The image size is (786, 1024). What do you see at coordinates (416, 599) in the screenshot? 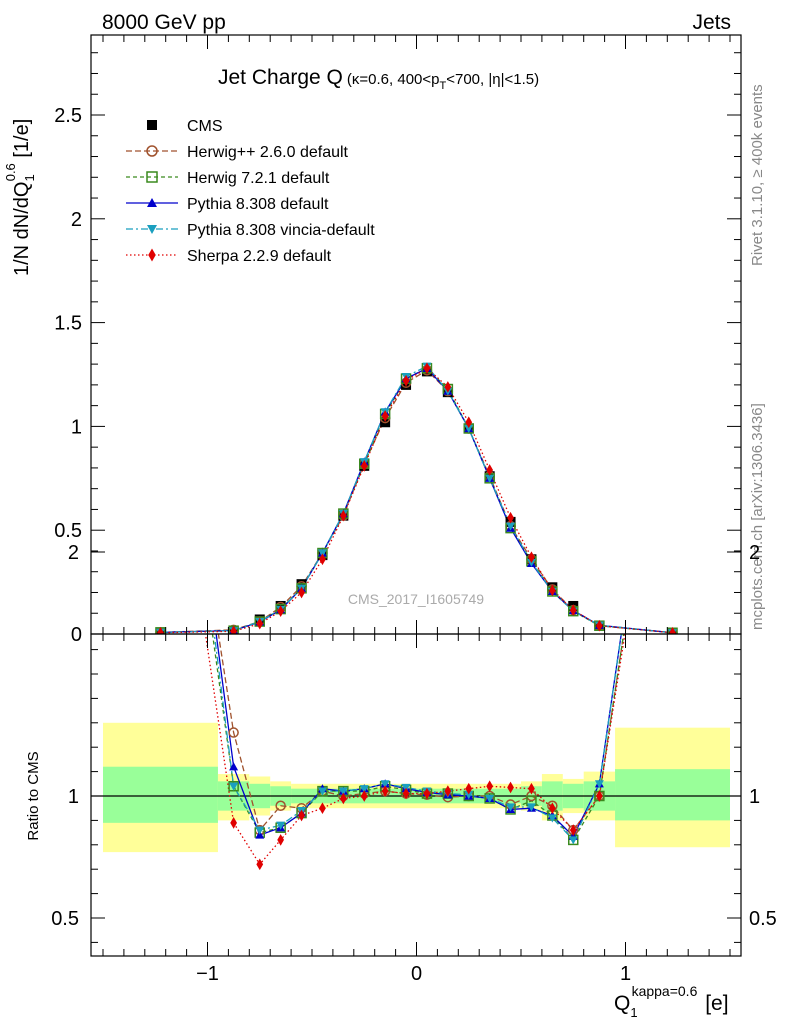
I see `analysis-watermark: CMS_2017_I1605749` at bounding box center [416, 599].